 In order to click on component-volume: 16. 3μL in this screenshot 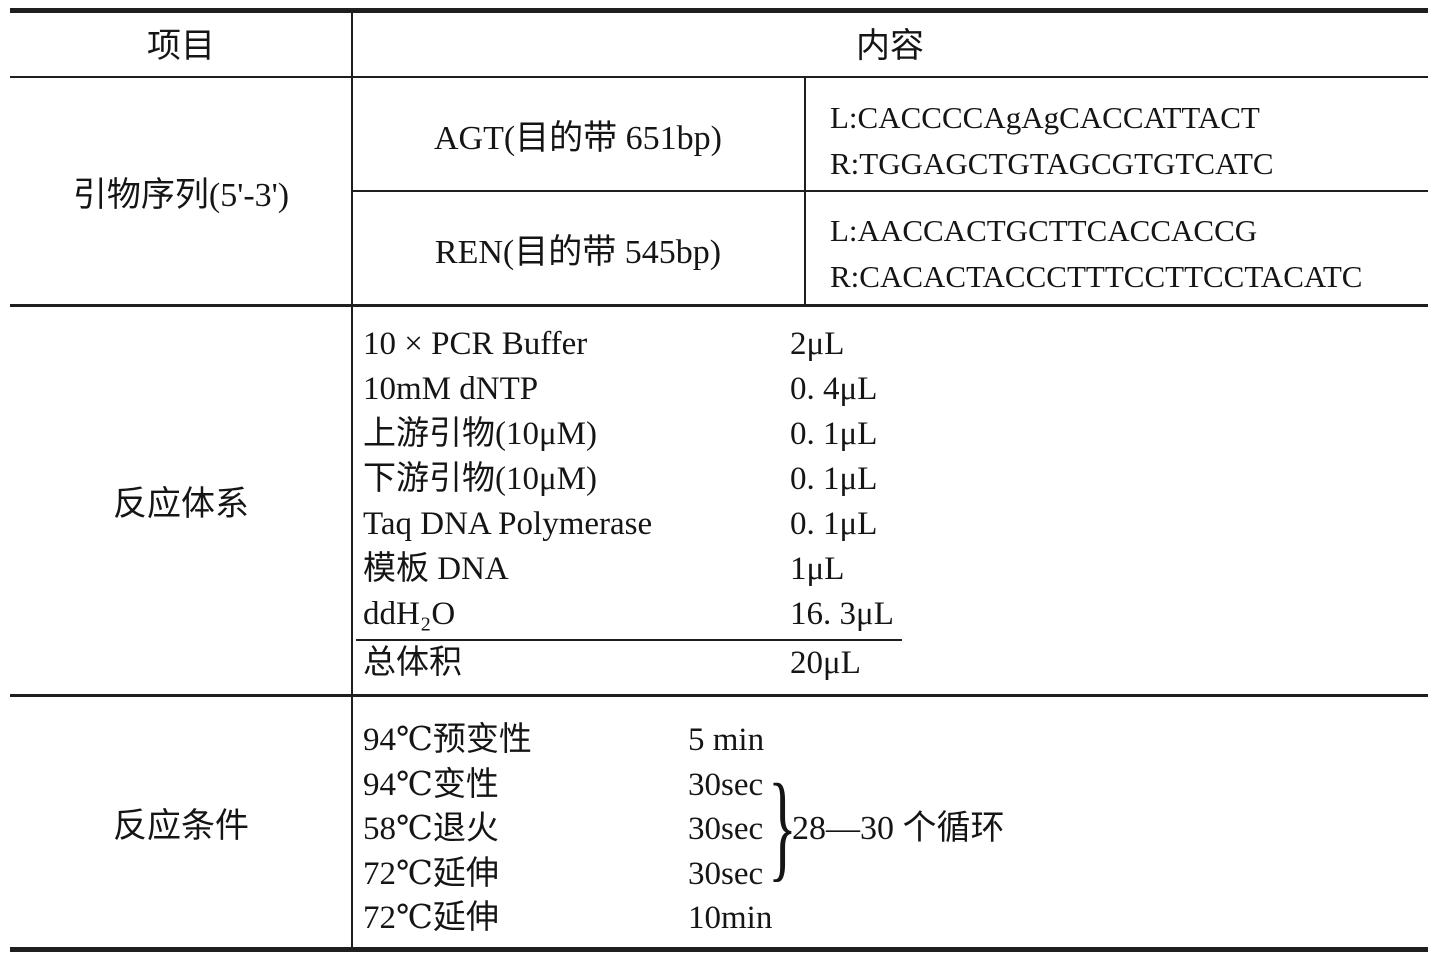, I will do `click(842, 614)`.